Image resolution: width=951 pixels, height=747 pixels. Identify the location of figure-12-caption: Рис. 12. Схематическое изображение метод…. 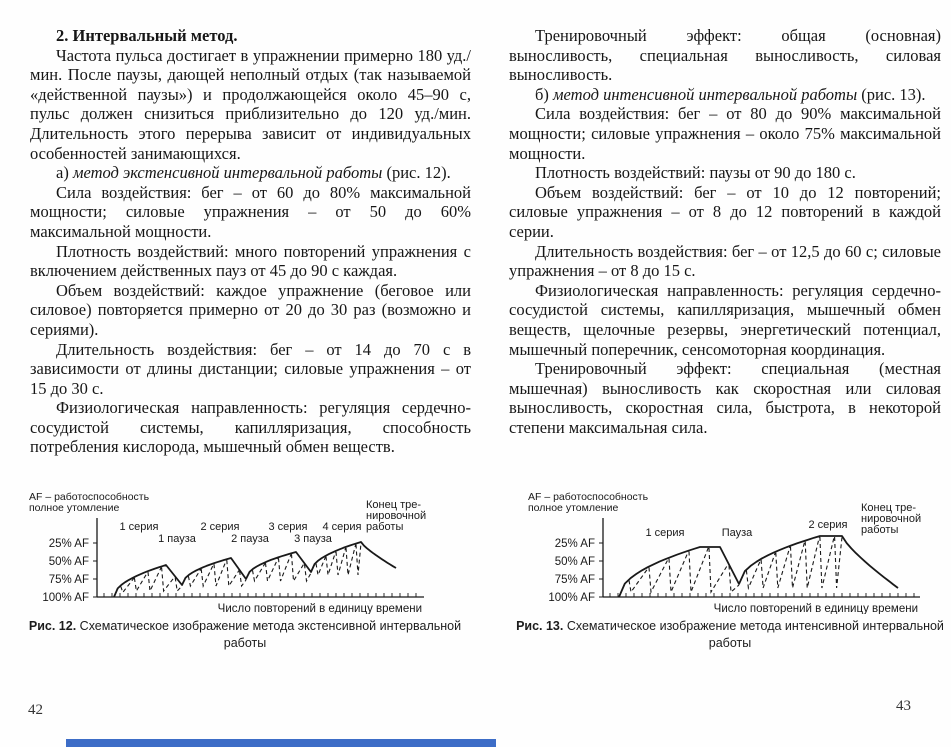
(245, 635).